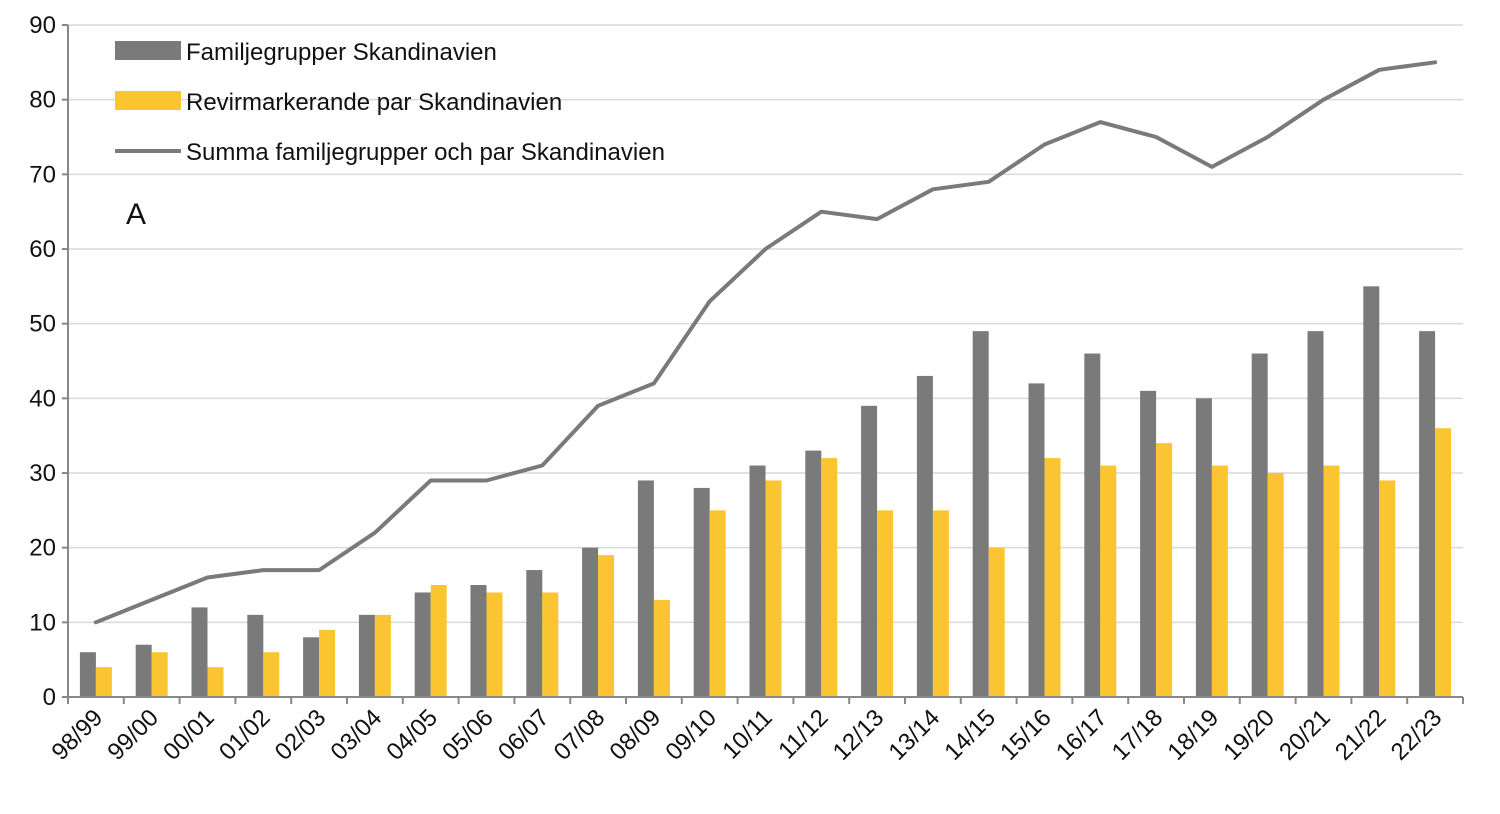 The width and height of the screenshot is (1500, 814). Describe the element at coordinates (136, 214) in the screenshot. I see `panel-label: A` at that location.